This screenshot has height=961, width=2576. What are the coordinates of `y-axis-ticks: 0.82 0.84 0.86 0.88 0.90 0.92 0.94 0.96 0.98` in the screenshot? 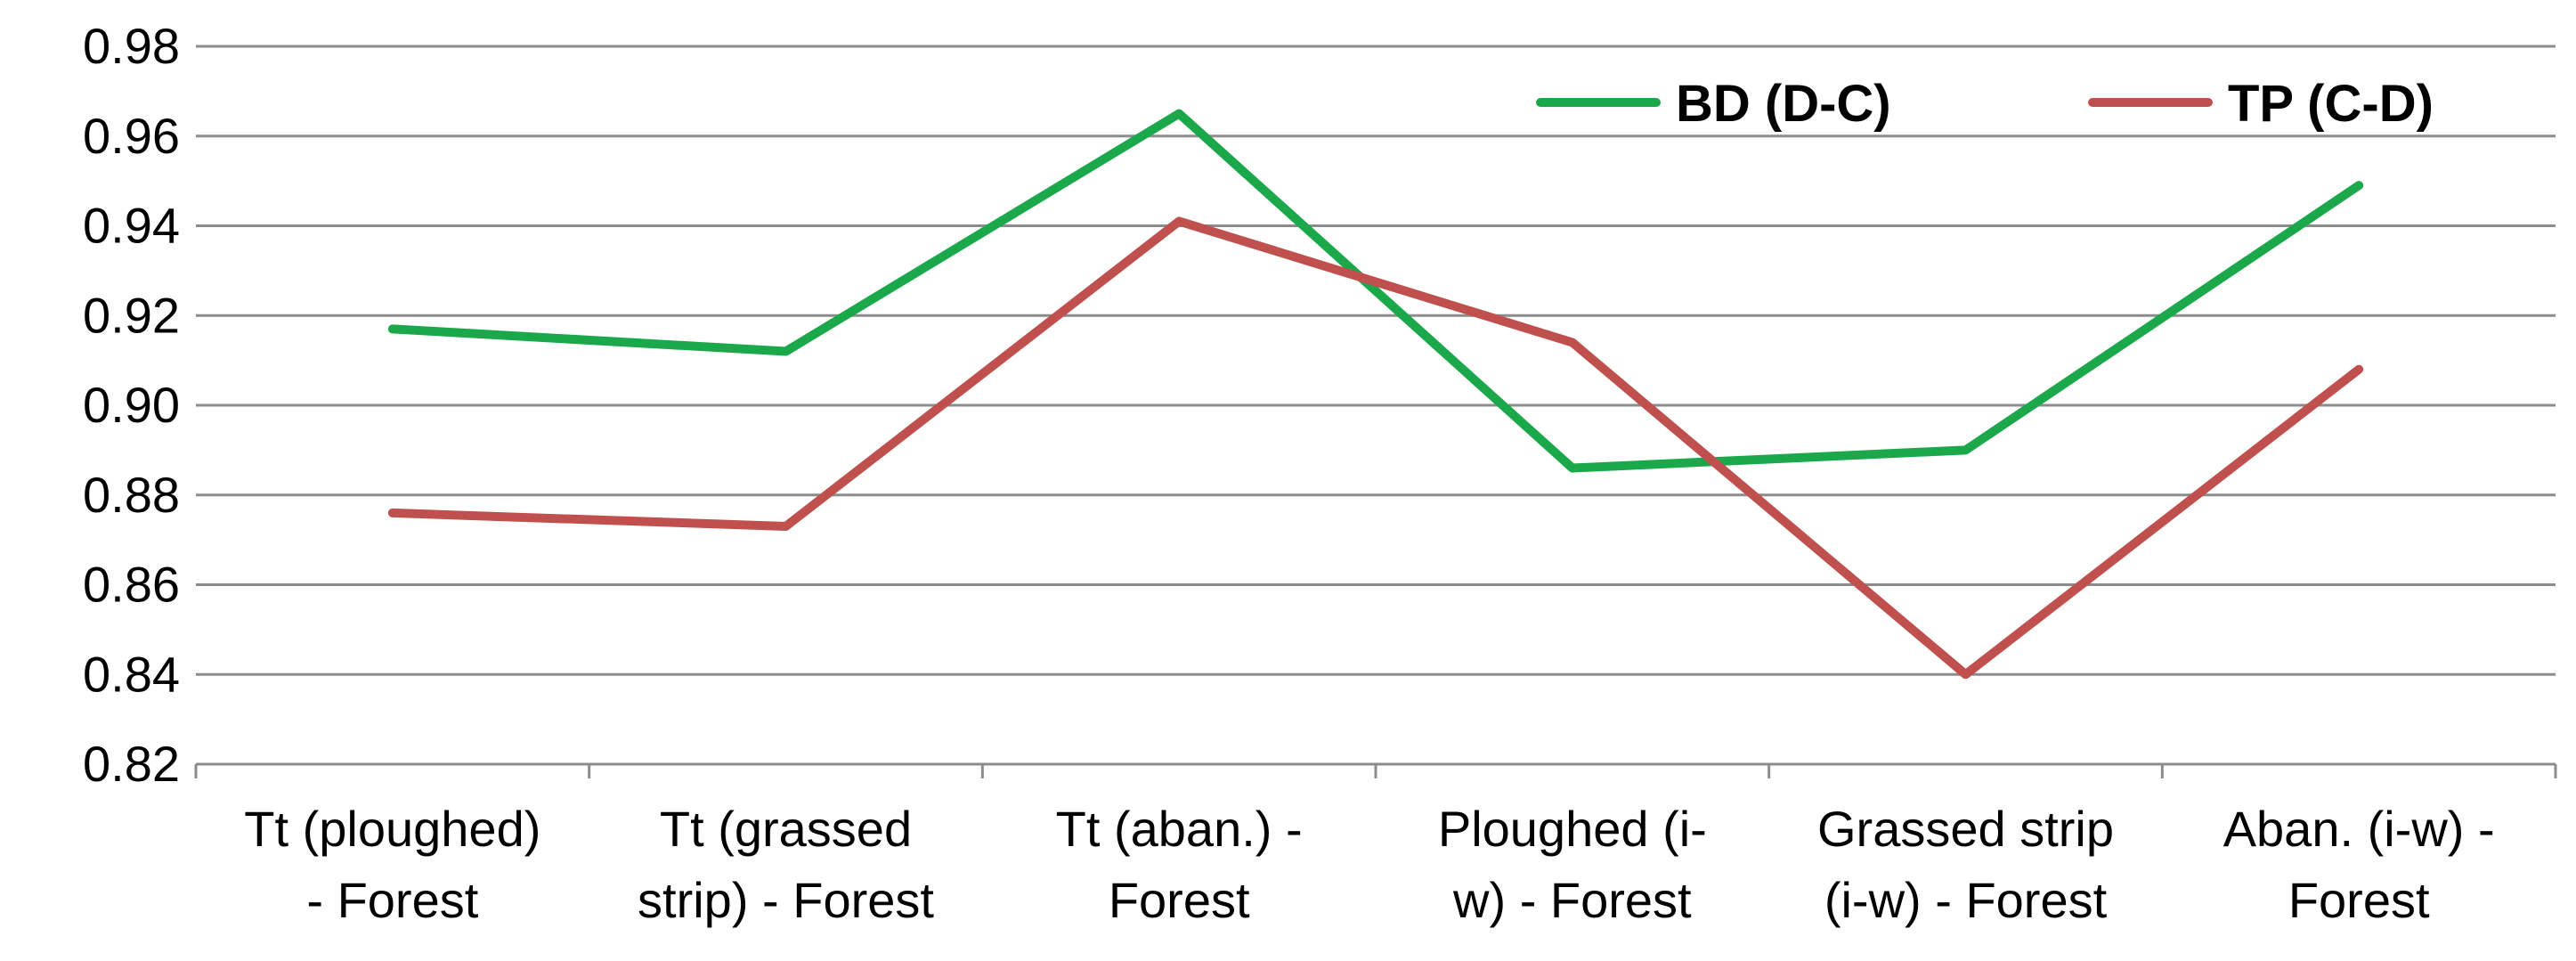 It's located at (131, 405).